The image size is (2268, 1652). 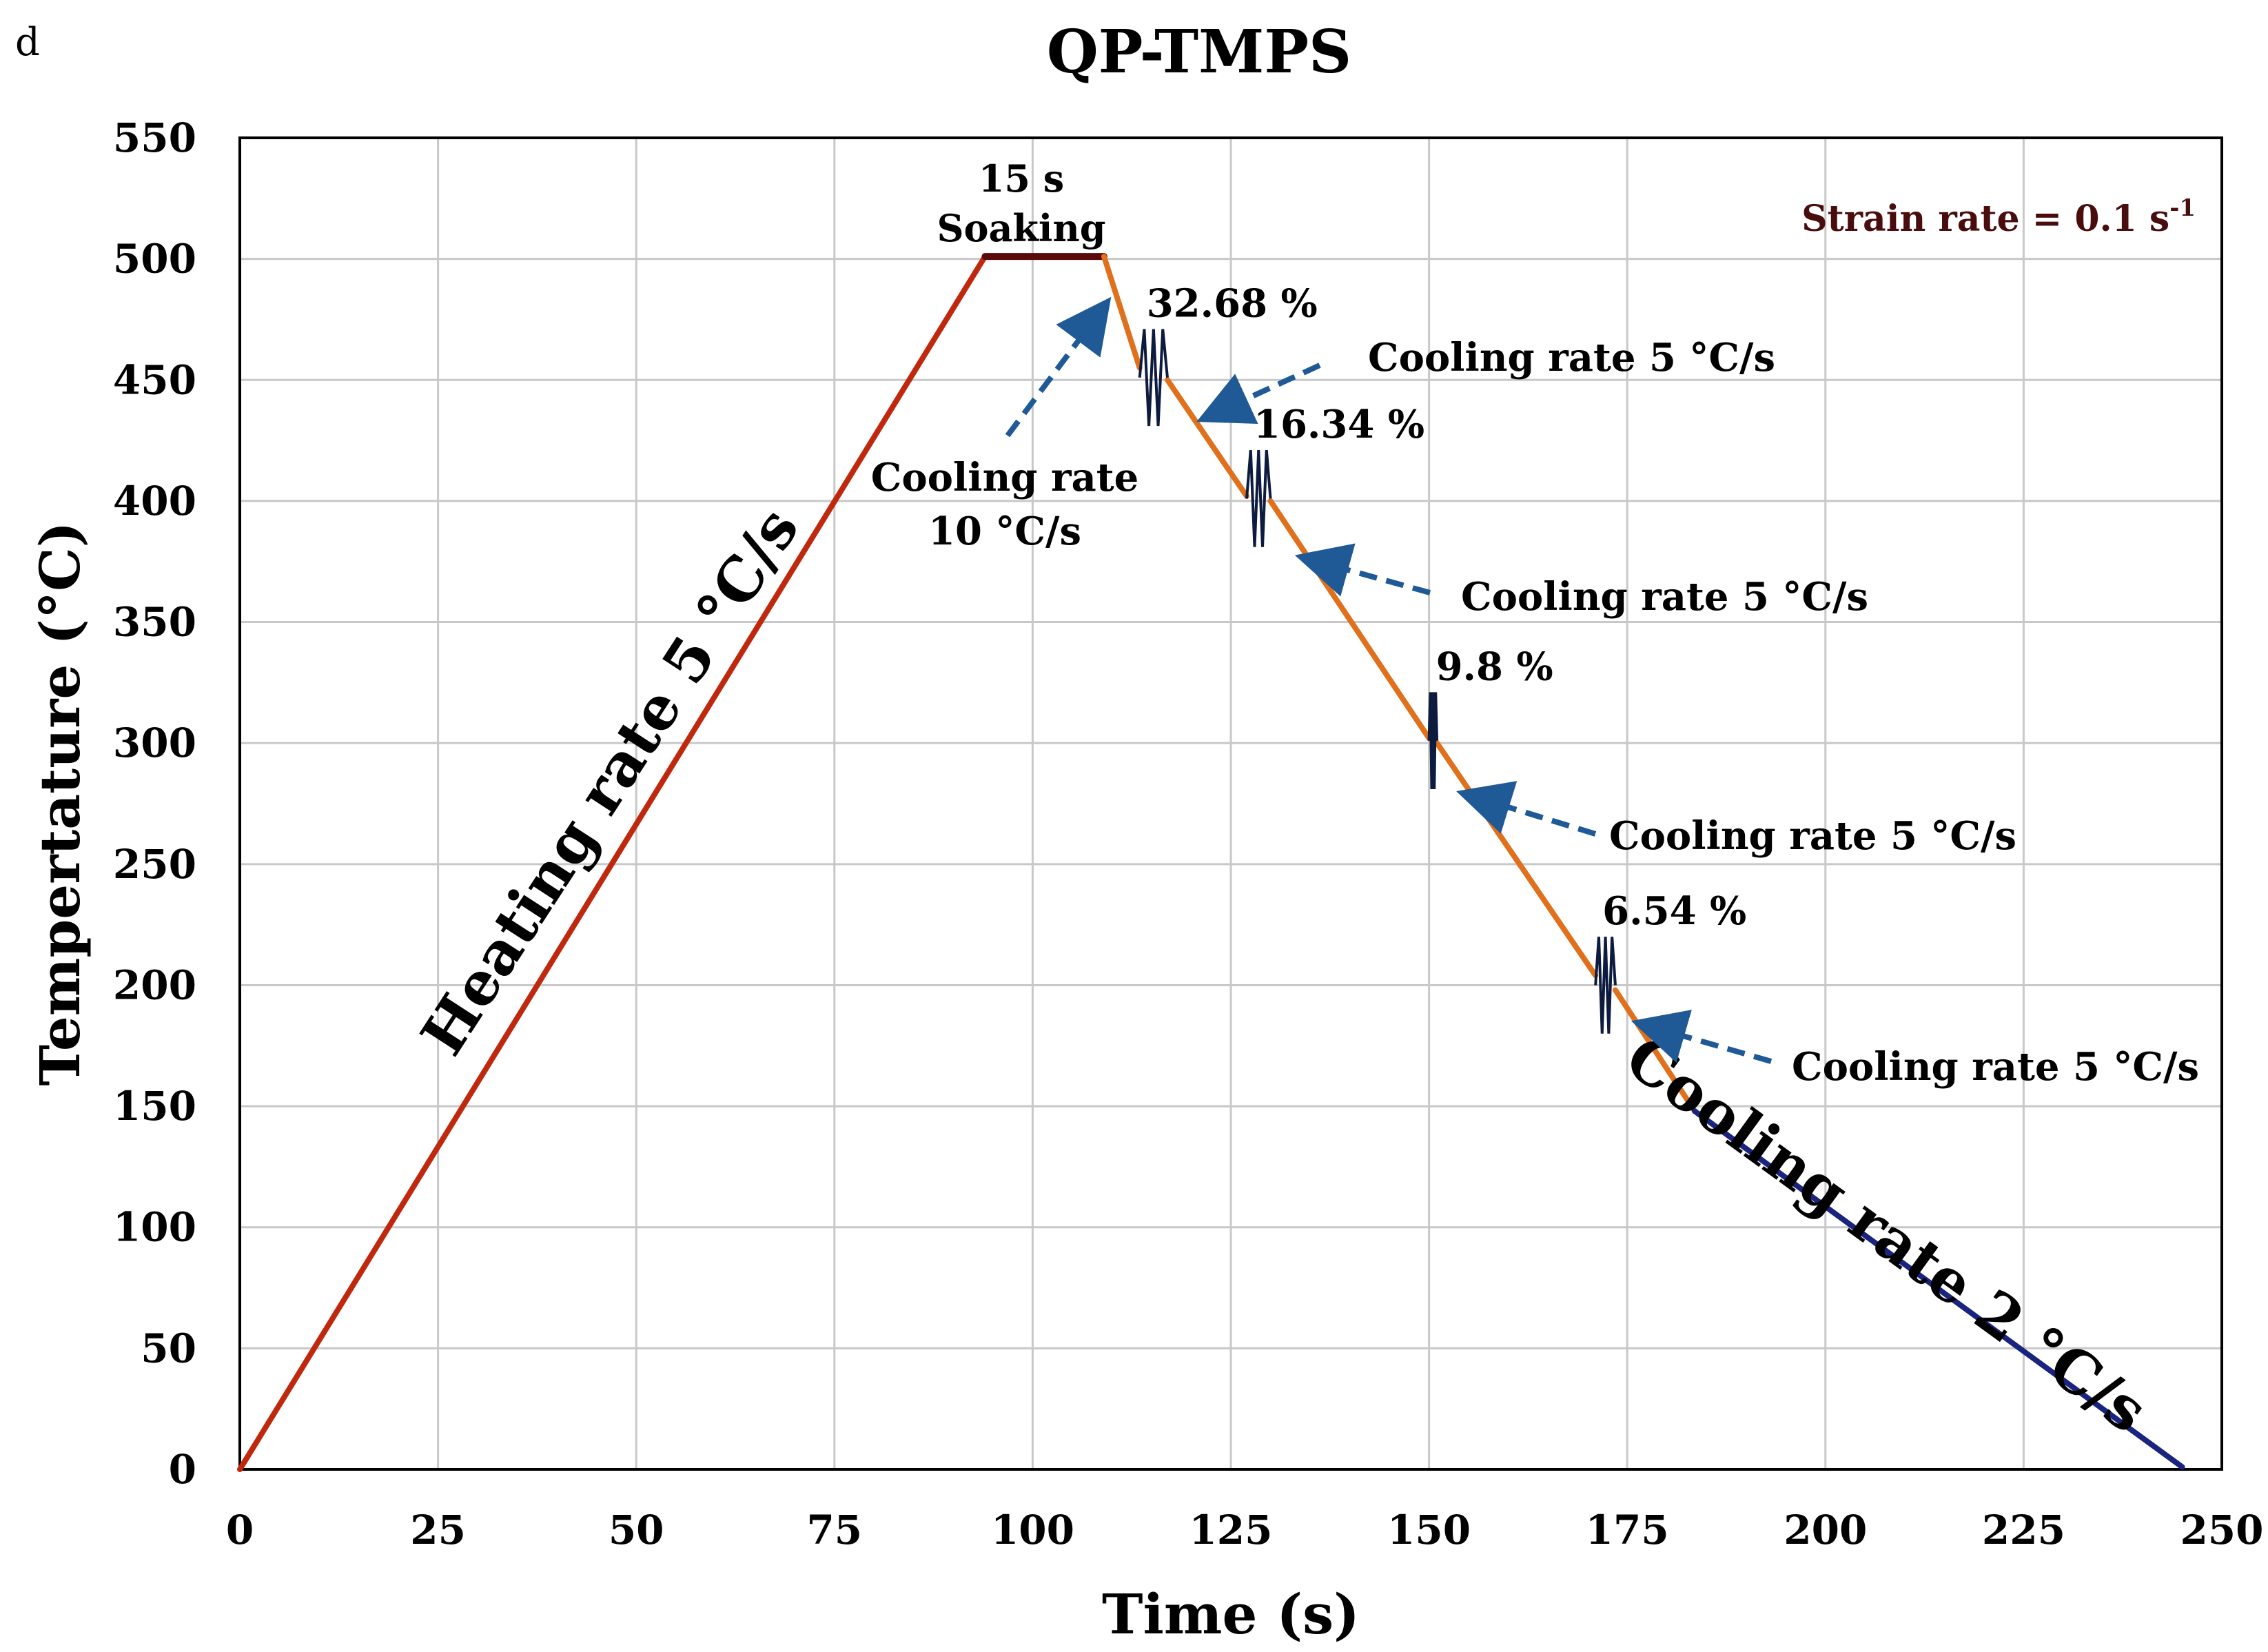 What do you see at coordinates (1627, 1530) in the screenshot?
I see `x-tick-label: 175` at bounding box center [1627, 1530].